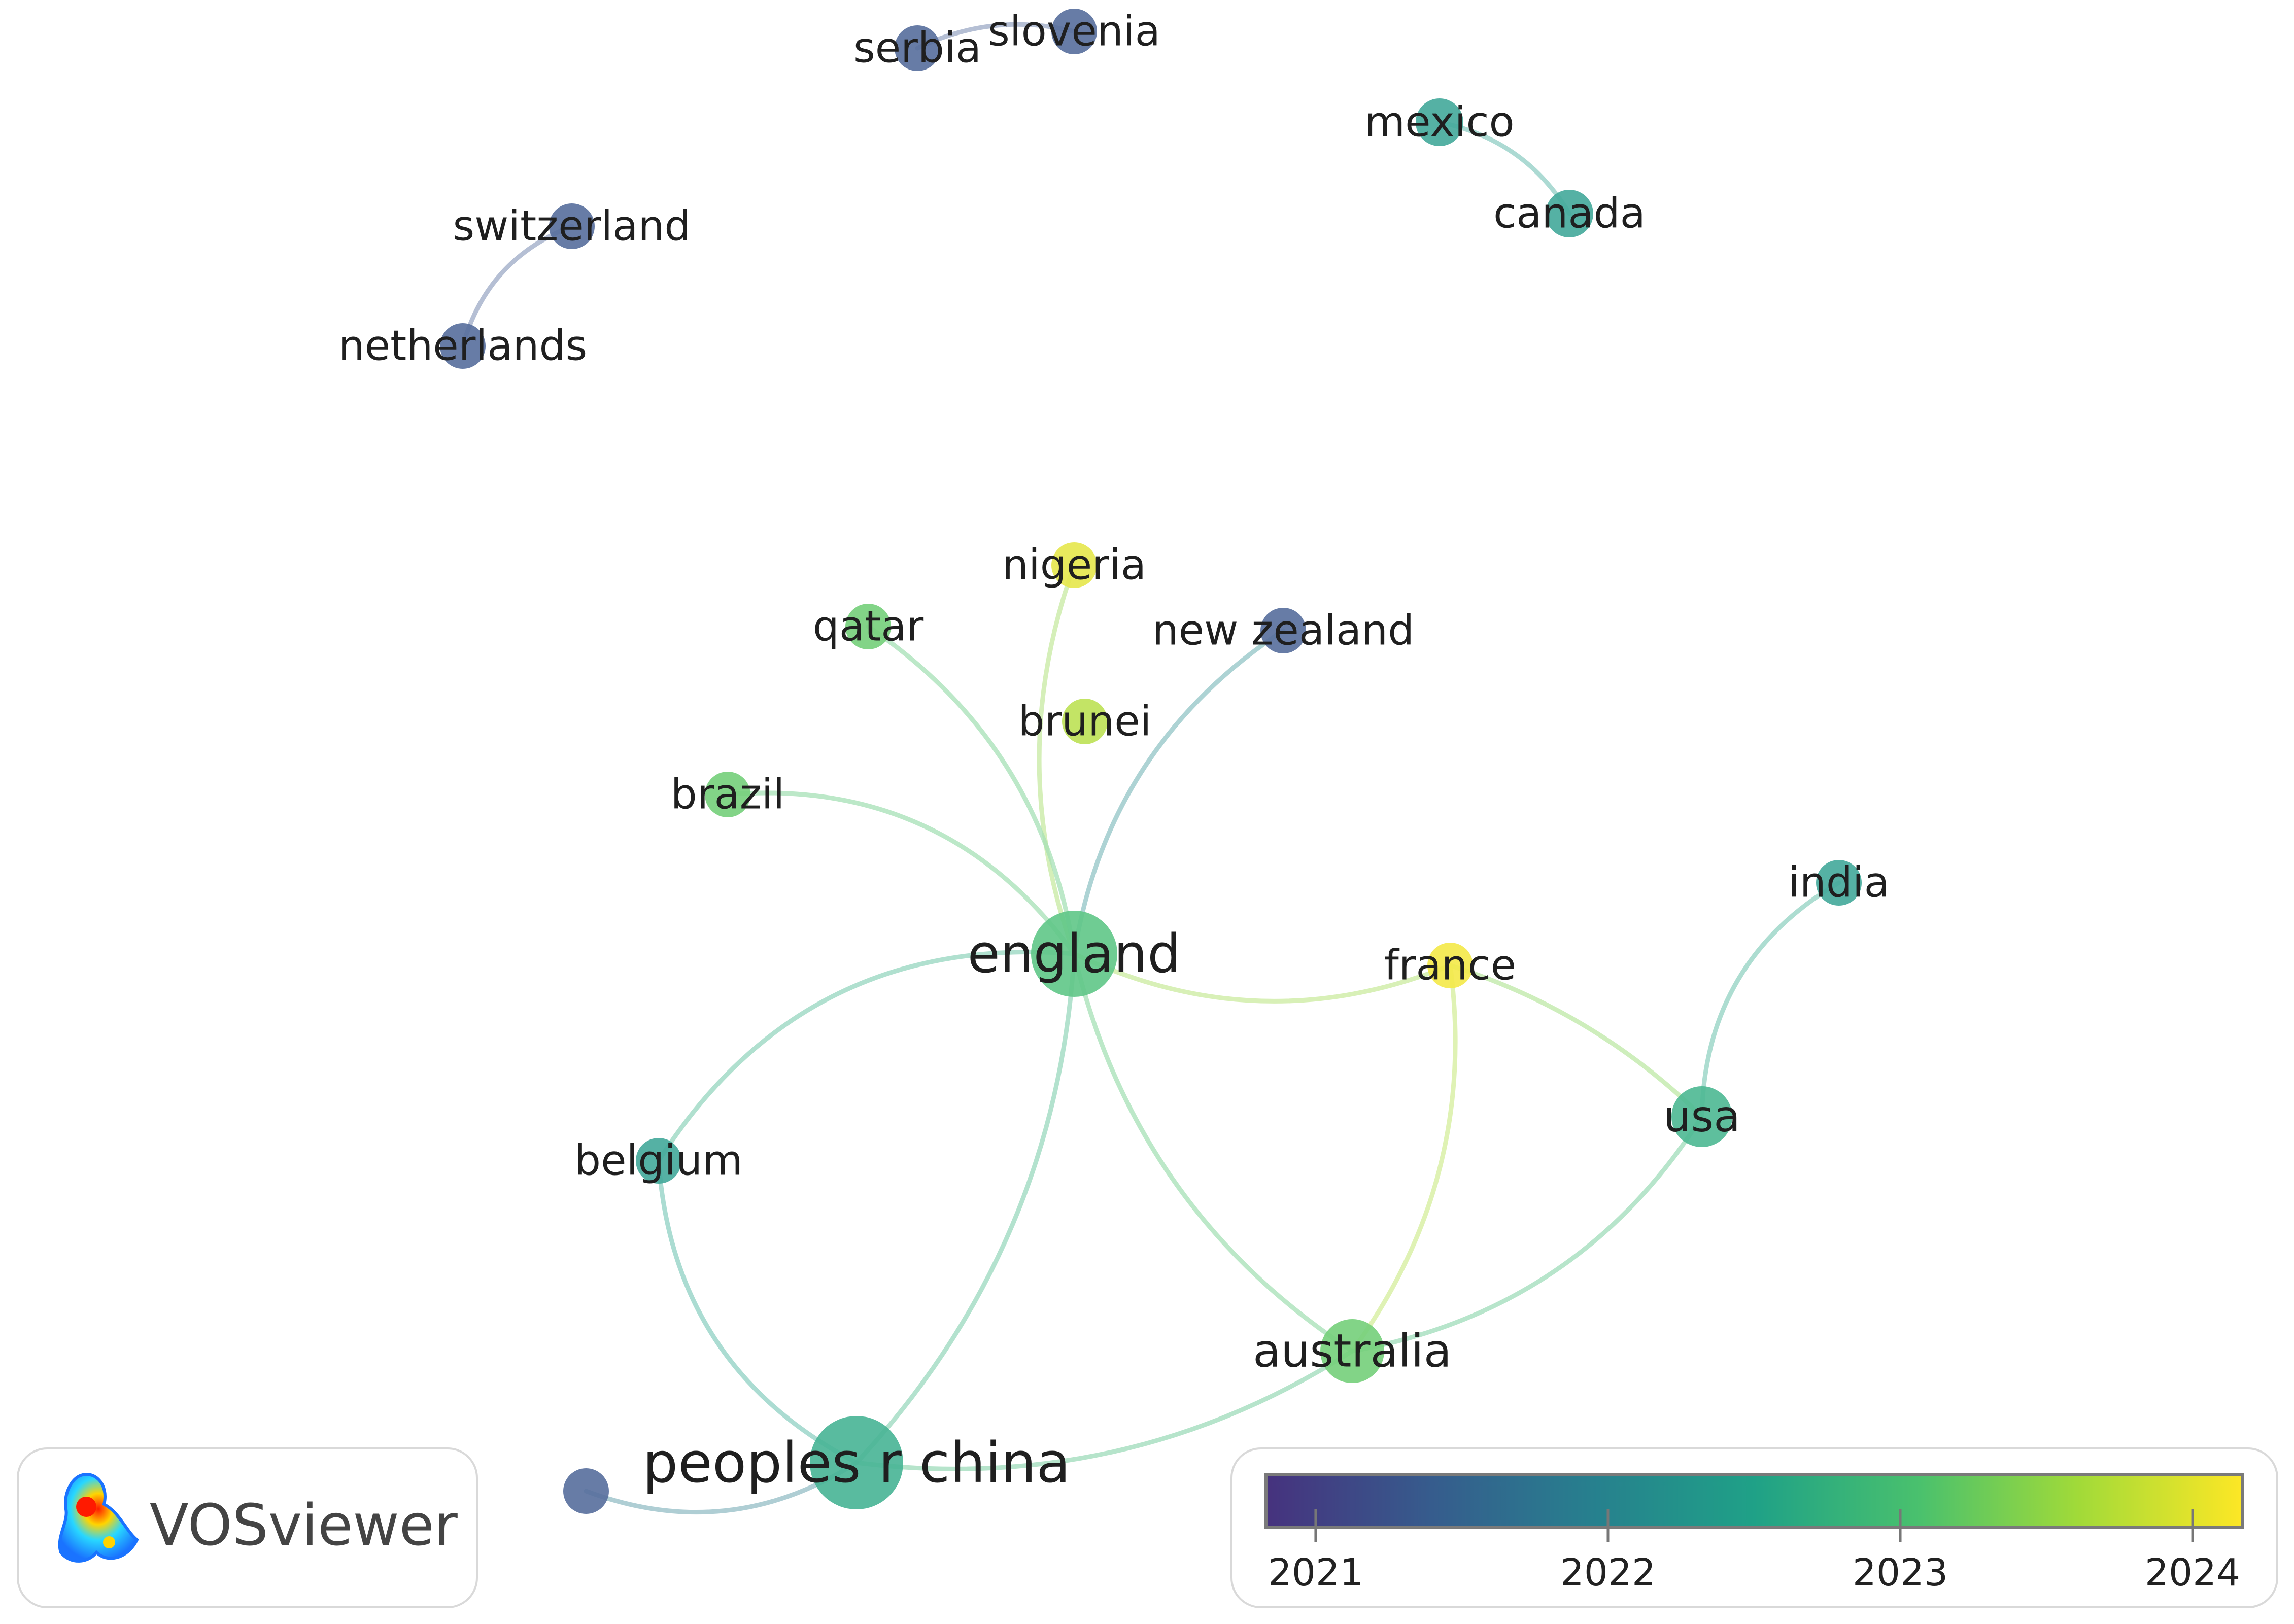 The image size is (2294, 1624). Describe the element at coordinates (2193, 1573) in the screenshot. I see `legend-tick-label-2024: 2024` at that location.